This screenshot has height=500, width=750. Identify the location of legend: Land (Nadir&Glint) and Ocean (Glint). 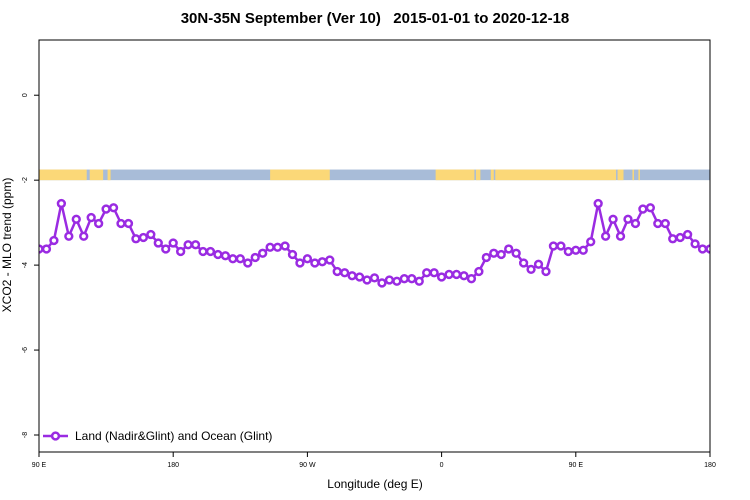
(157, 436).